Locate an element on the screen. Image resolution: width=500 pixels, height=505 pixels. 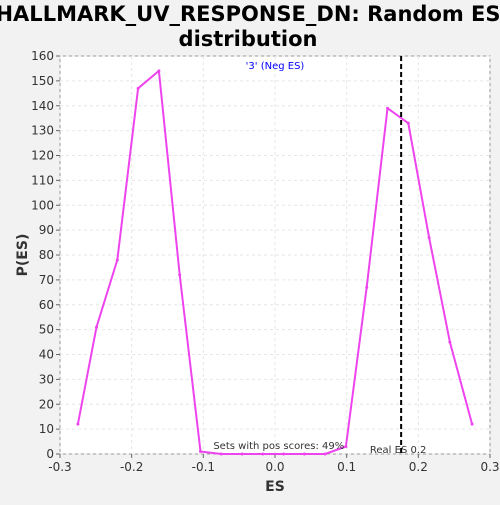
real-es-label: Real ES 0.2 is located at coordinates (398, 450).